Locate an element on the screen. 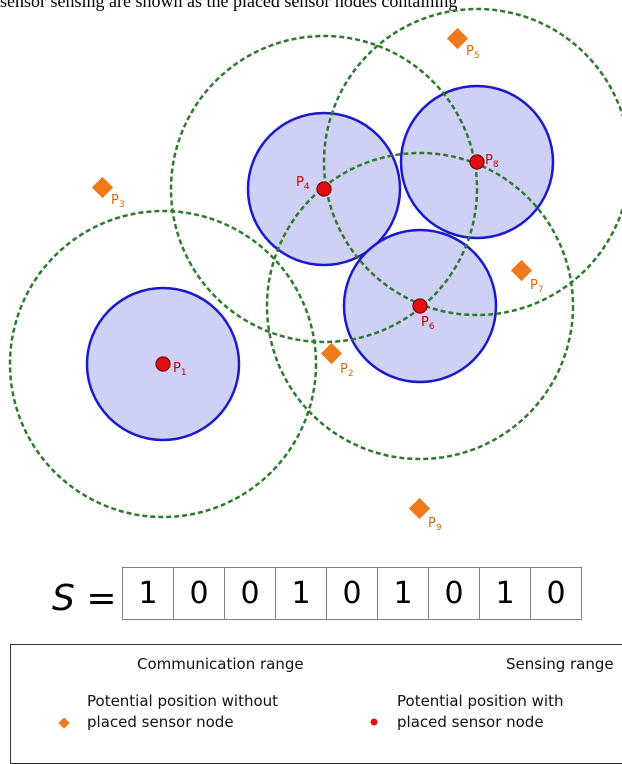 This screenshot has width=622, height=764. candidate-marker-p9 is located at coordinates (419, 508).